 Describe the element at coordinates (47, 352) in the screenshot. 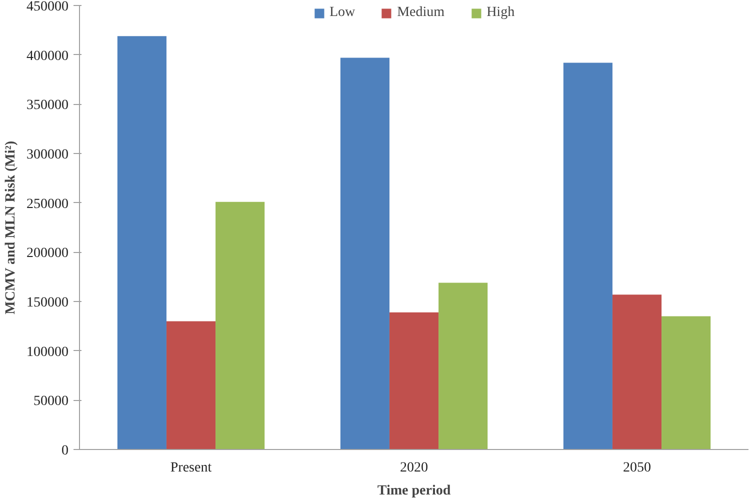

I see `y-tick-label: 100000` at that location.